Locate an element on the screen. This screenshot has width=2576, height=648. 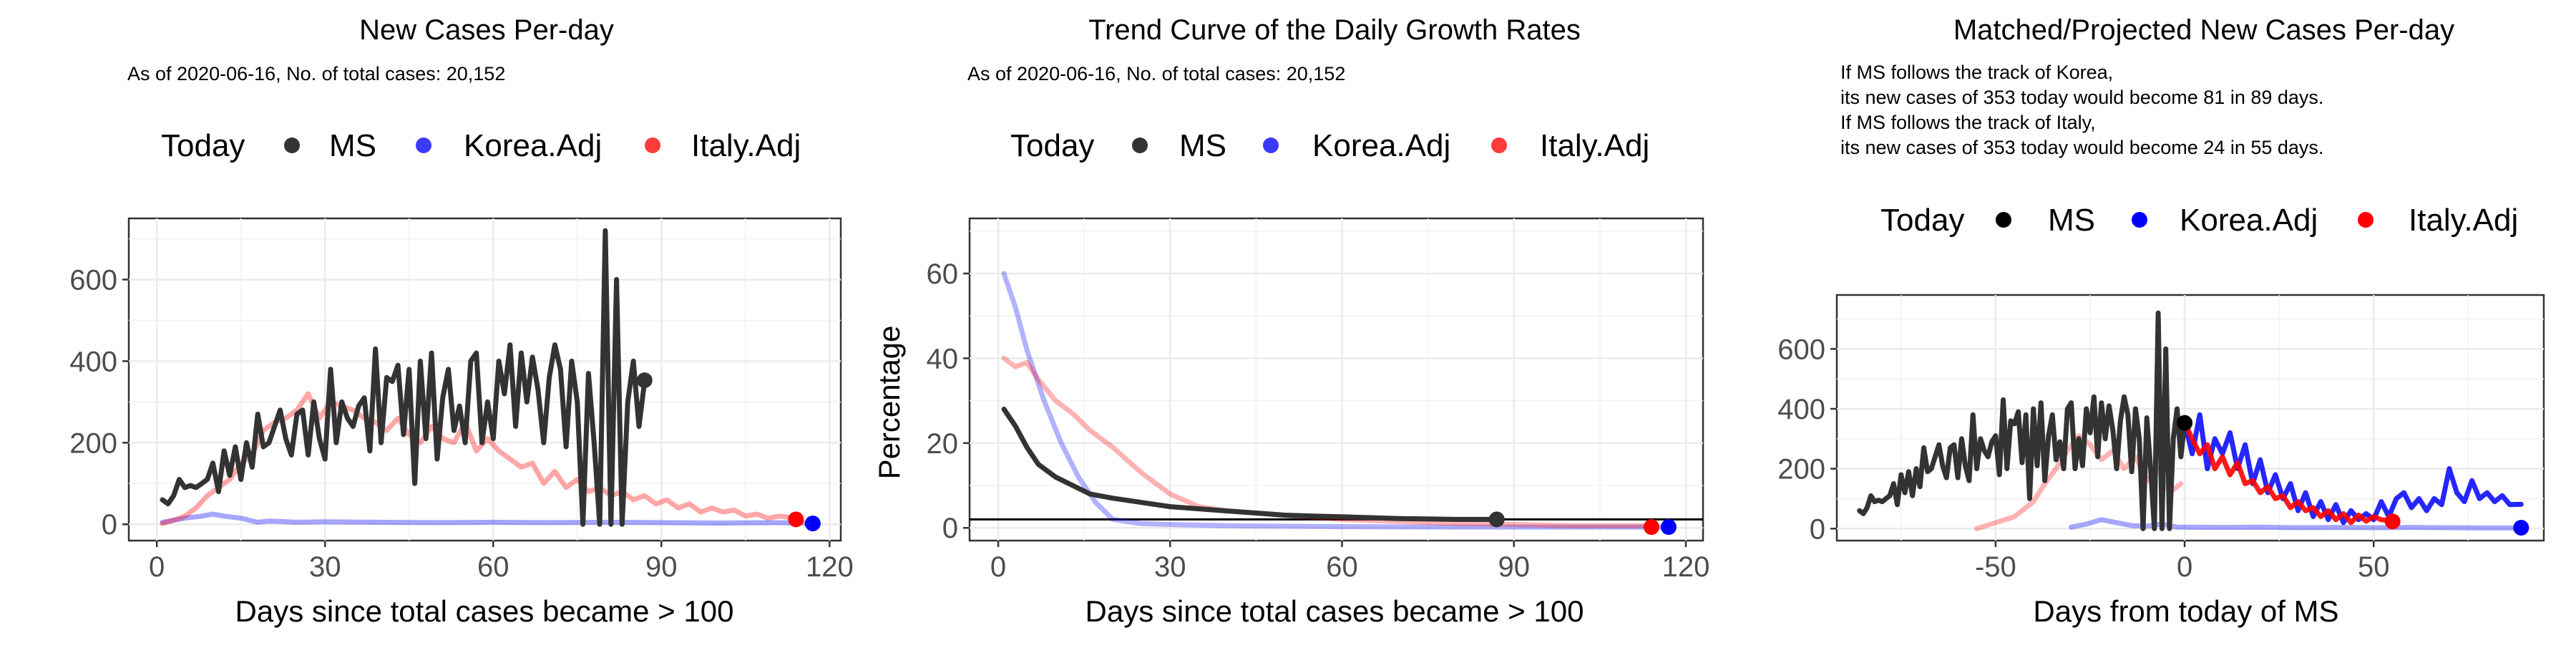
panel-1-series is located at coordinates (490, 380).